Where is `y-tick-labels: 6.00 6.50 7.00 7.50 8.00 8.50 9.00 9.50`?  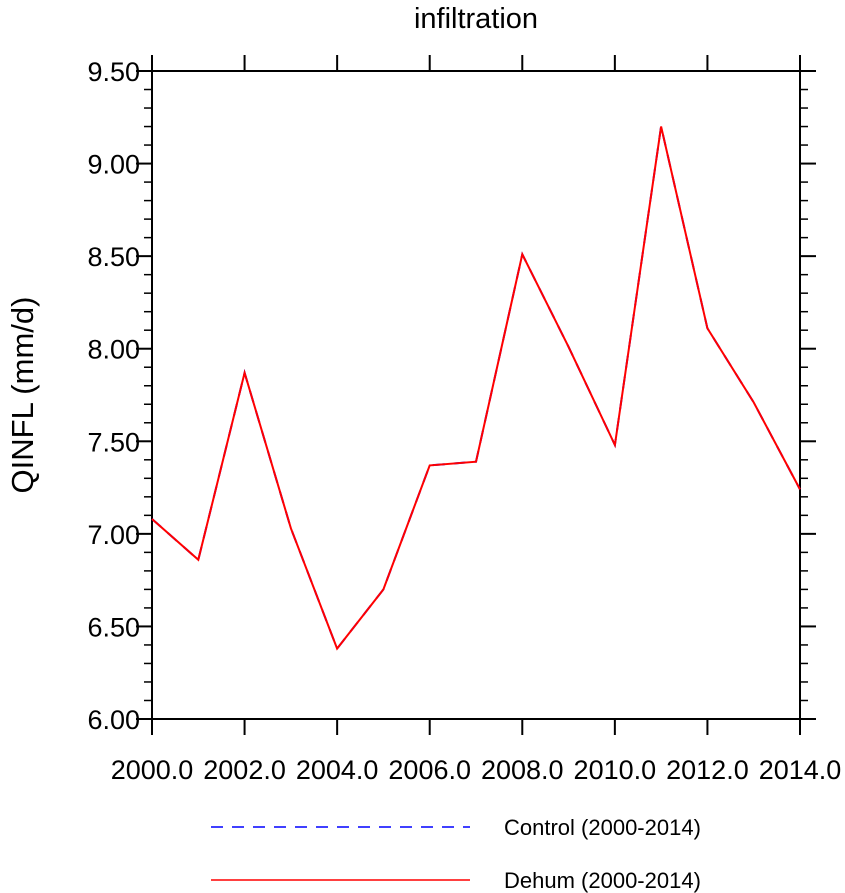 y-tick-labels: 6.00 6.50 7.00 7.50 8.00 8.50 9.00 9.50 is located at coordinates (113, 396).